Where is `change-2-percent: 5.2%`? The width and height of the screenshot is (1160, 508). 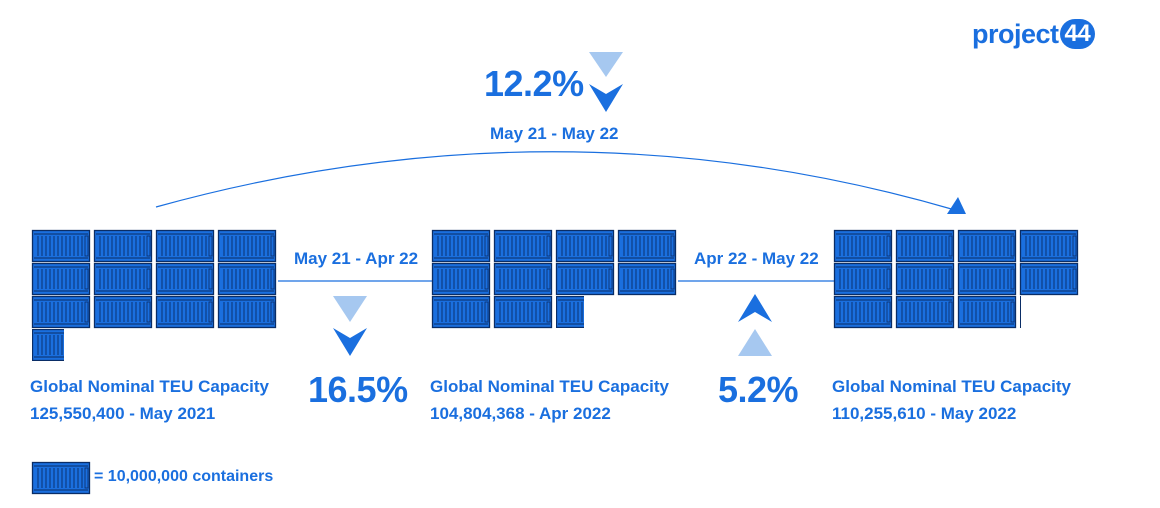 change-2-percent: 5.2% is located at coordinates (758, 389).